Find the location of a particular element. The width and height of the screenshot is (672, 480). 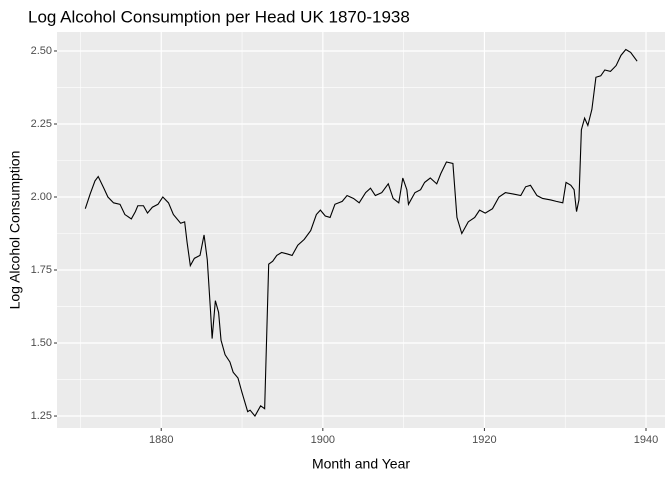

x-axis-title: Month and Year is located at coordinates (361, 464).